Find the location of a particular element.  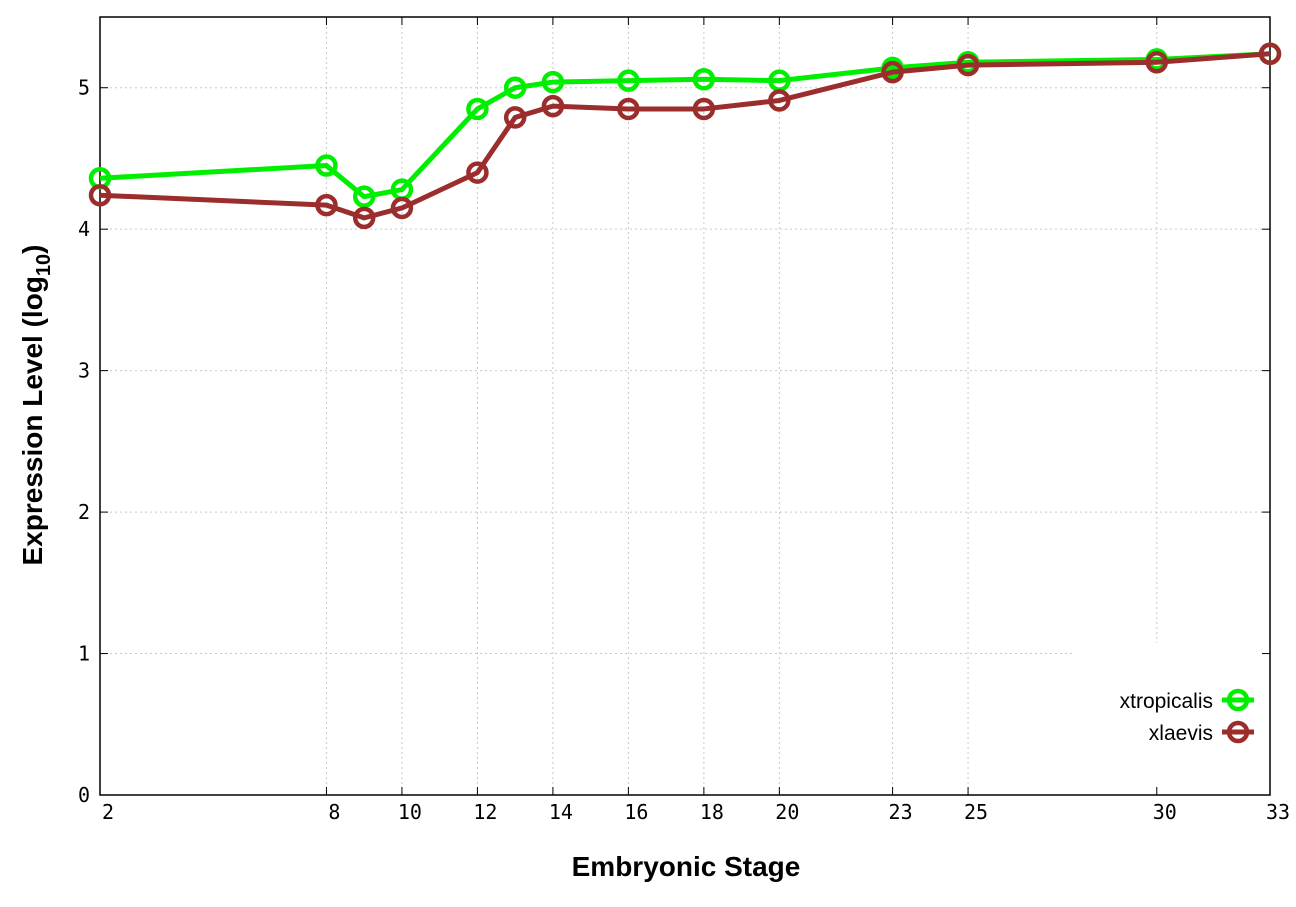

y-tick-label: 4 is located at coordinates (84, 229).